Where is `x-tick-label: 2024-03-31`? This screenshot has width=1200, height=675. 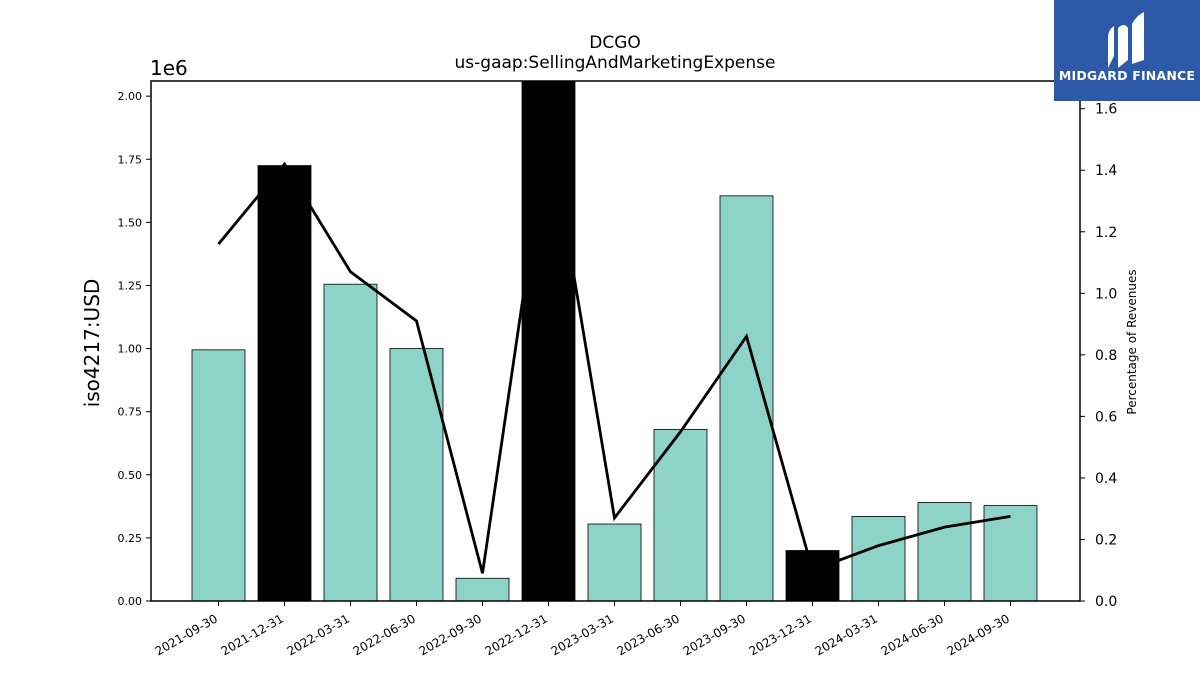 x-tick-label: 2024-03-31 is located at coordinates (846, 634).